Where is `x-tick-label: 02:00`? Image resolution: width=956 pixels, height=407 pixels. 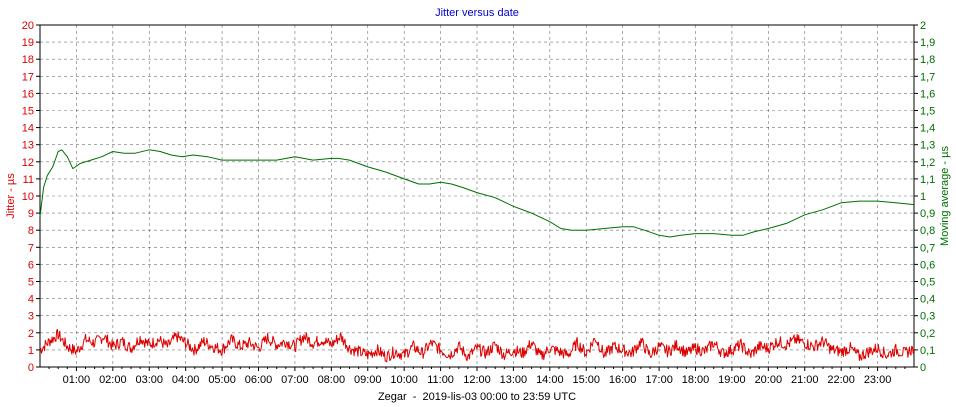 x-tick-label: 02:00 is located at coordinates (113, 380).